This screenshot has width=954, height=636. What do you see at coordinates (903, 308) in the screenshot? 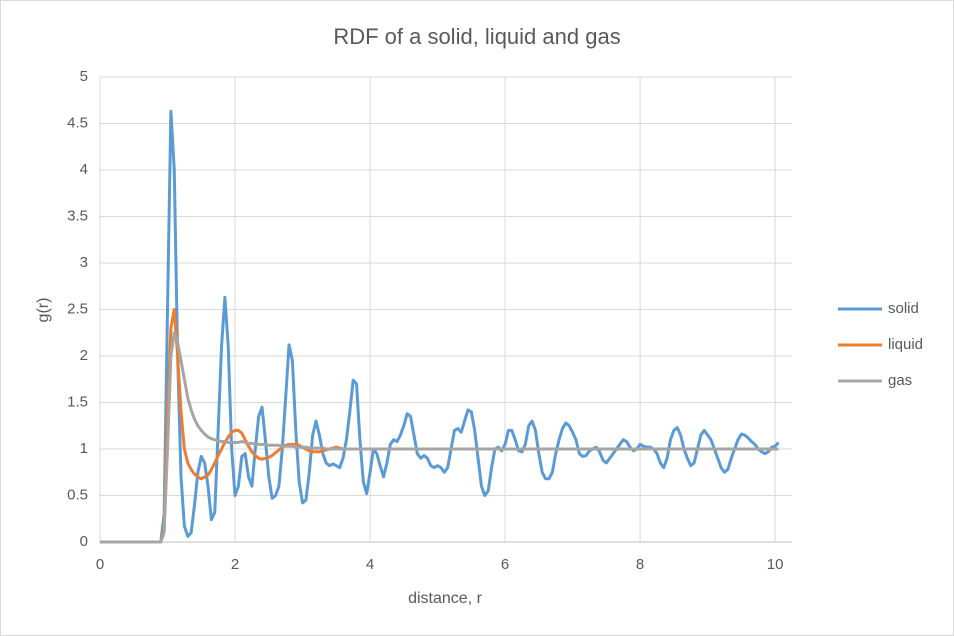
I see `legend-label: solid` at bounding box center [903, 308].